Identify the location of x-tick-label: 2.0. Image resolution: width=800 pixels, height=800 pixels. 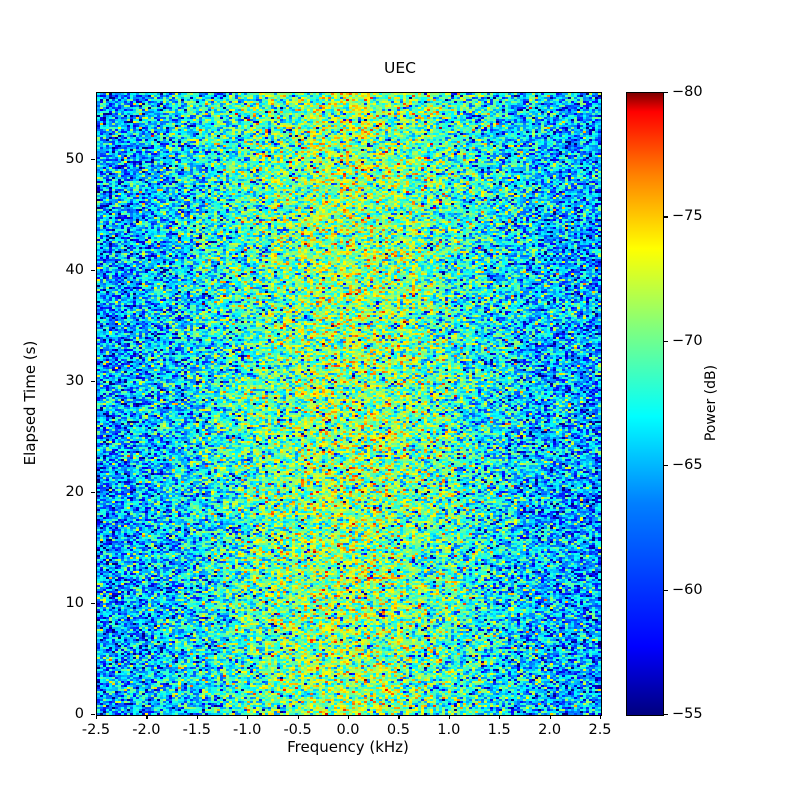
(550, 730).